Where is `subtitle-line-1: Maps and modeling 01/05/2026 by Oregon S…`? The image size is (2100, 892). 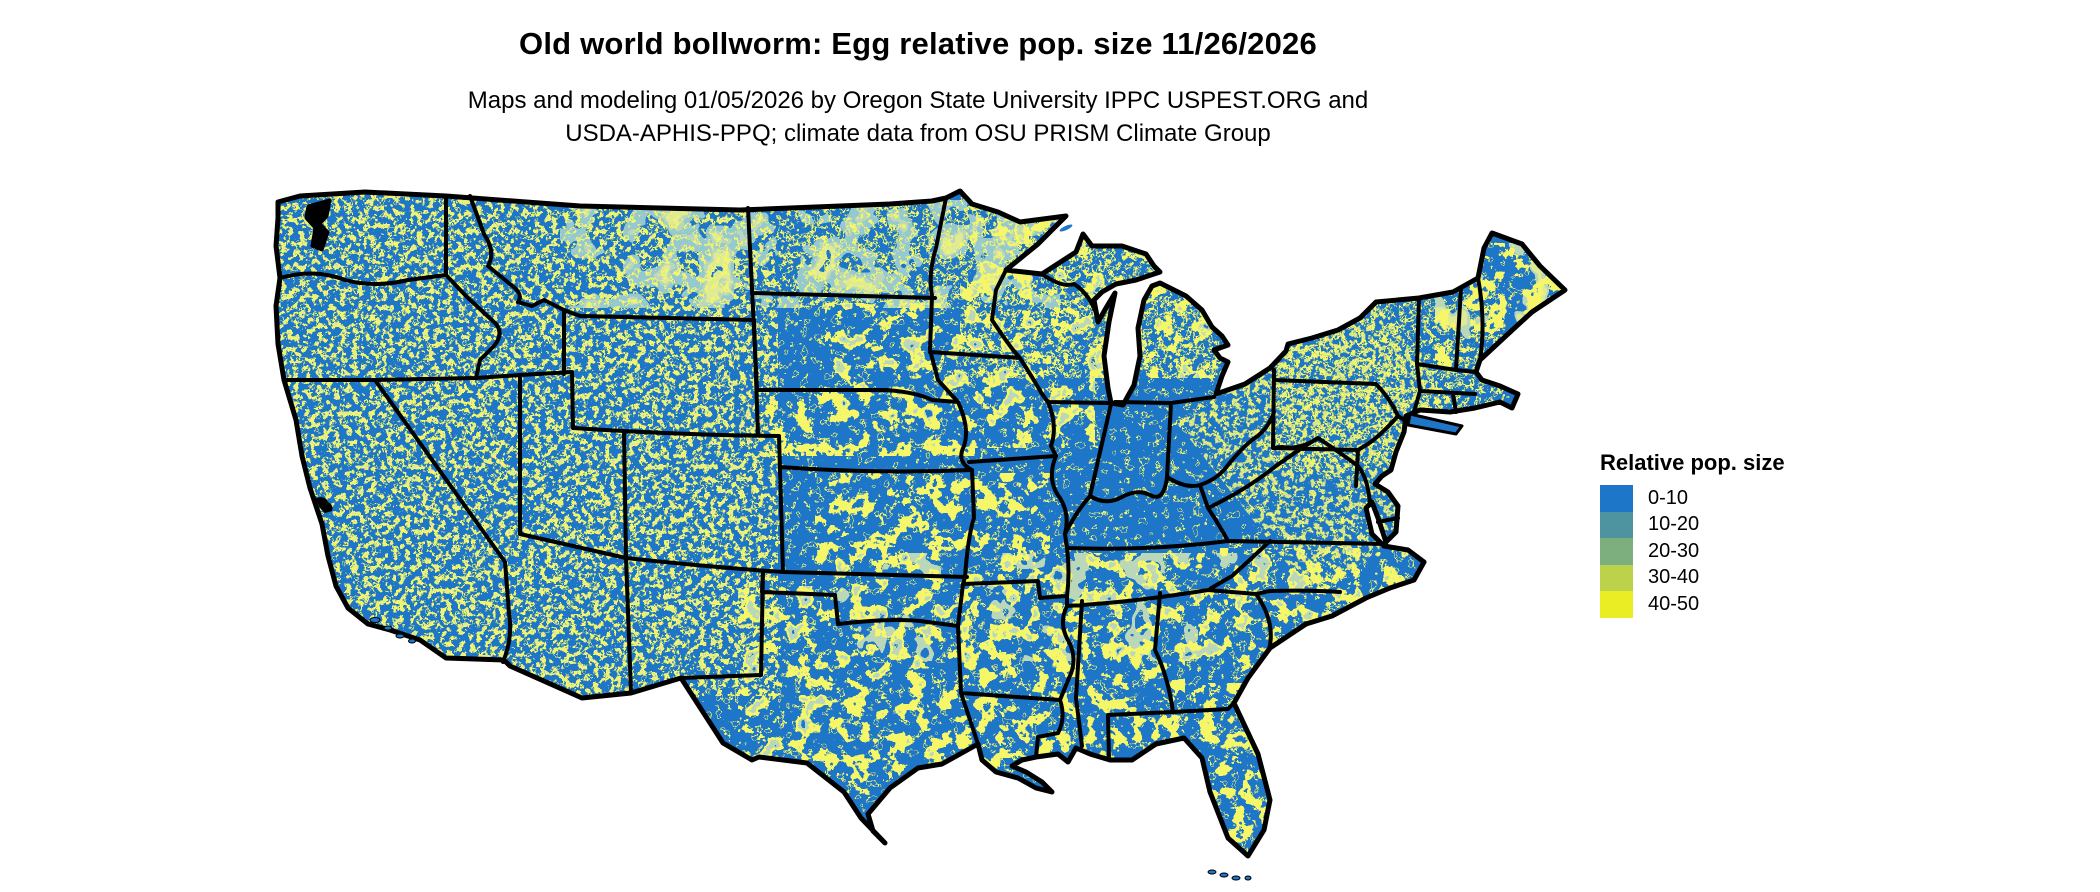 subtitle-line-1: Maps and modeling 01/05/2026 by Oregon S… is located at coordinates (918, 100).